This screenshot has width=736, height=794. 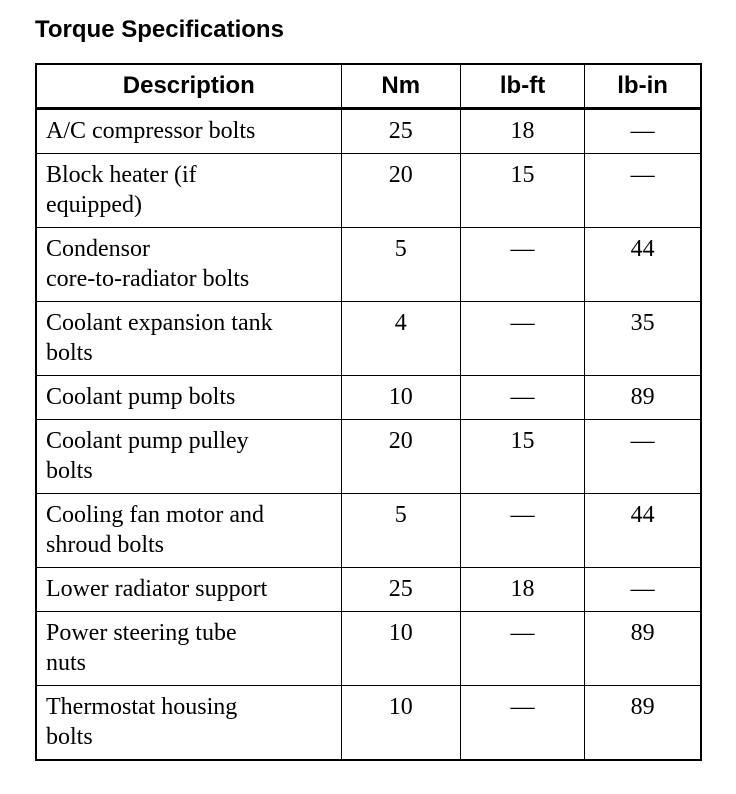 What do you see at coordinates (188, 131) in the screenshot?
I see `description-cell: A/C compressor bolts` at bounding box center [188, 131].